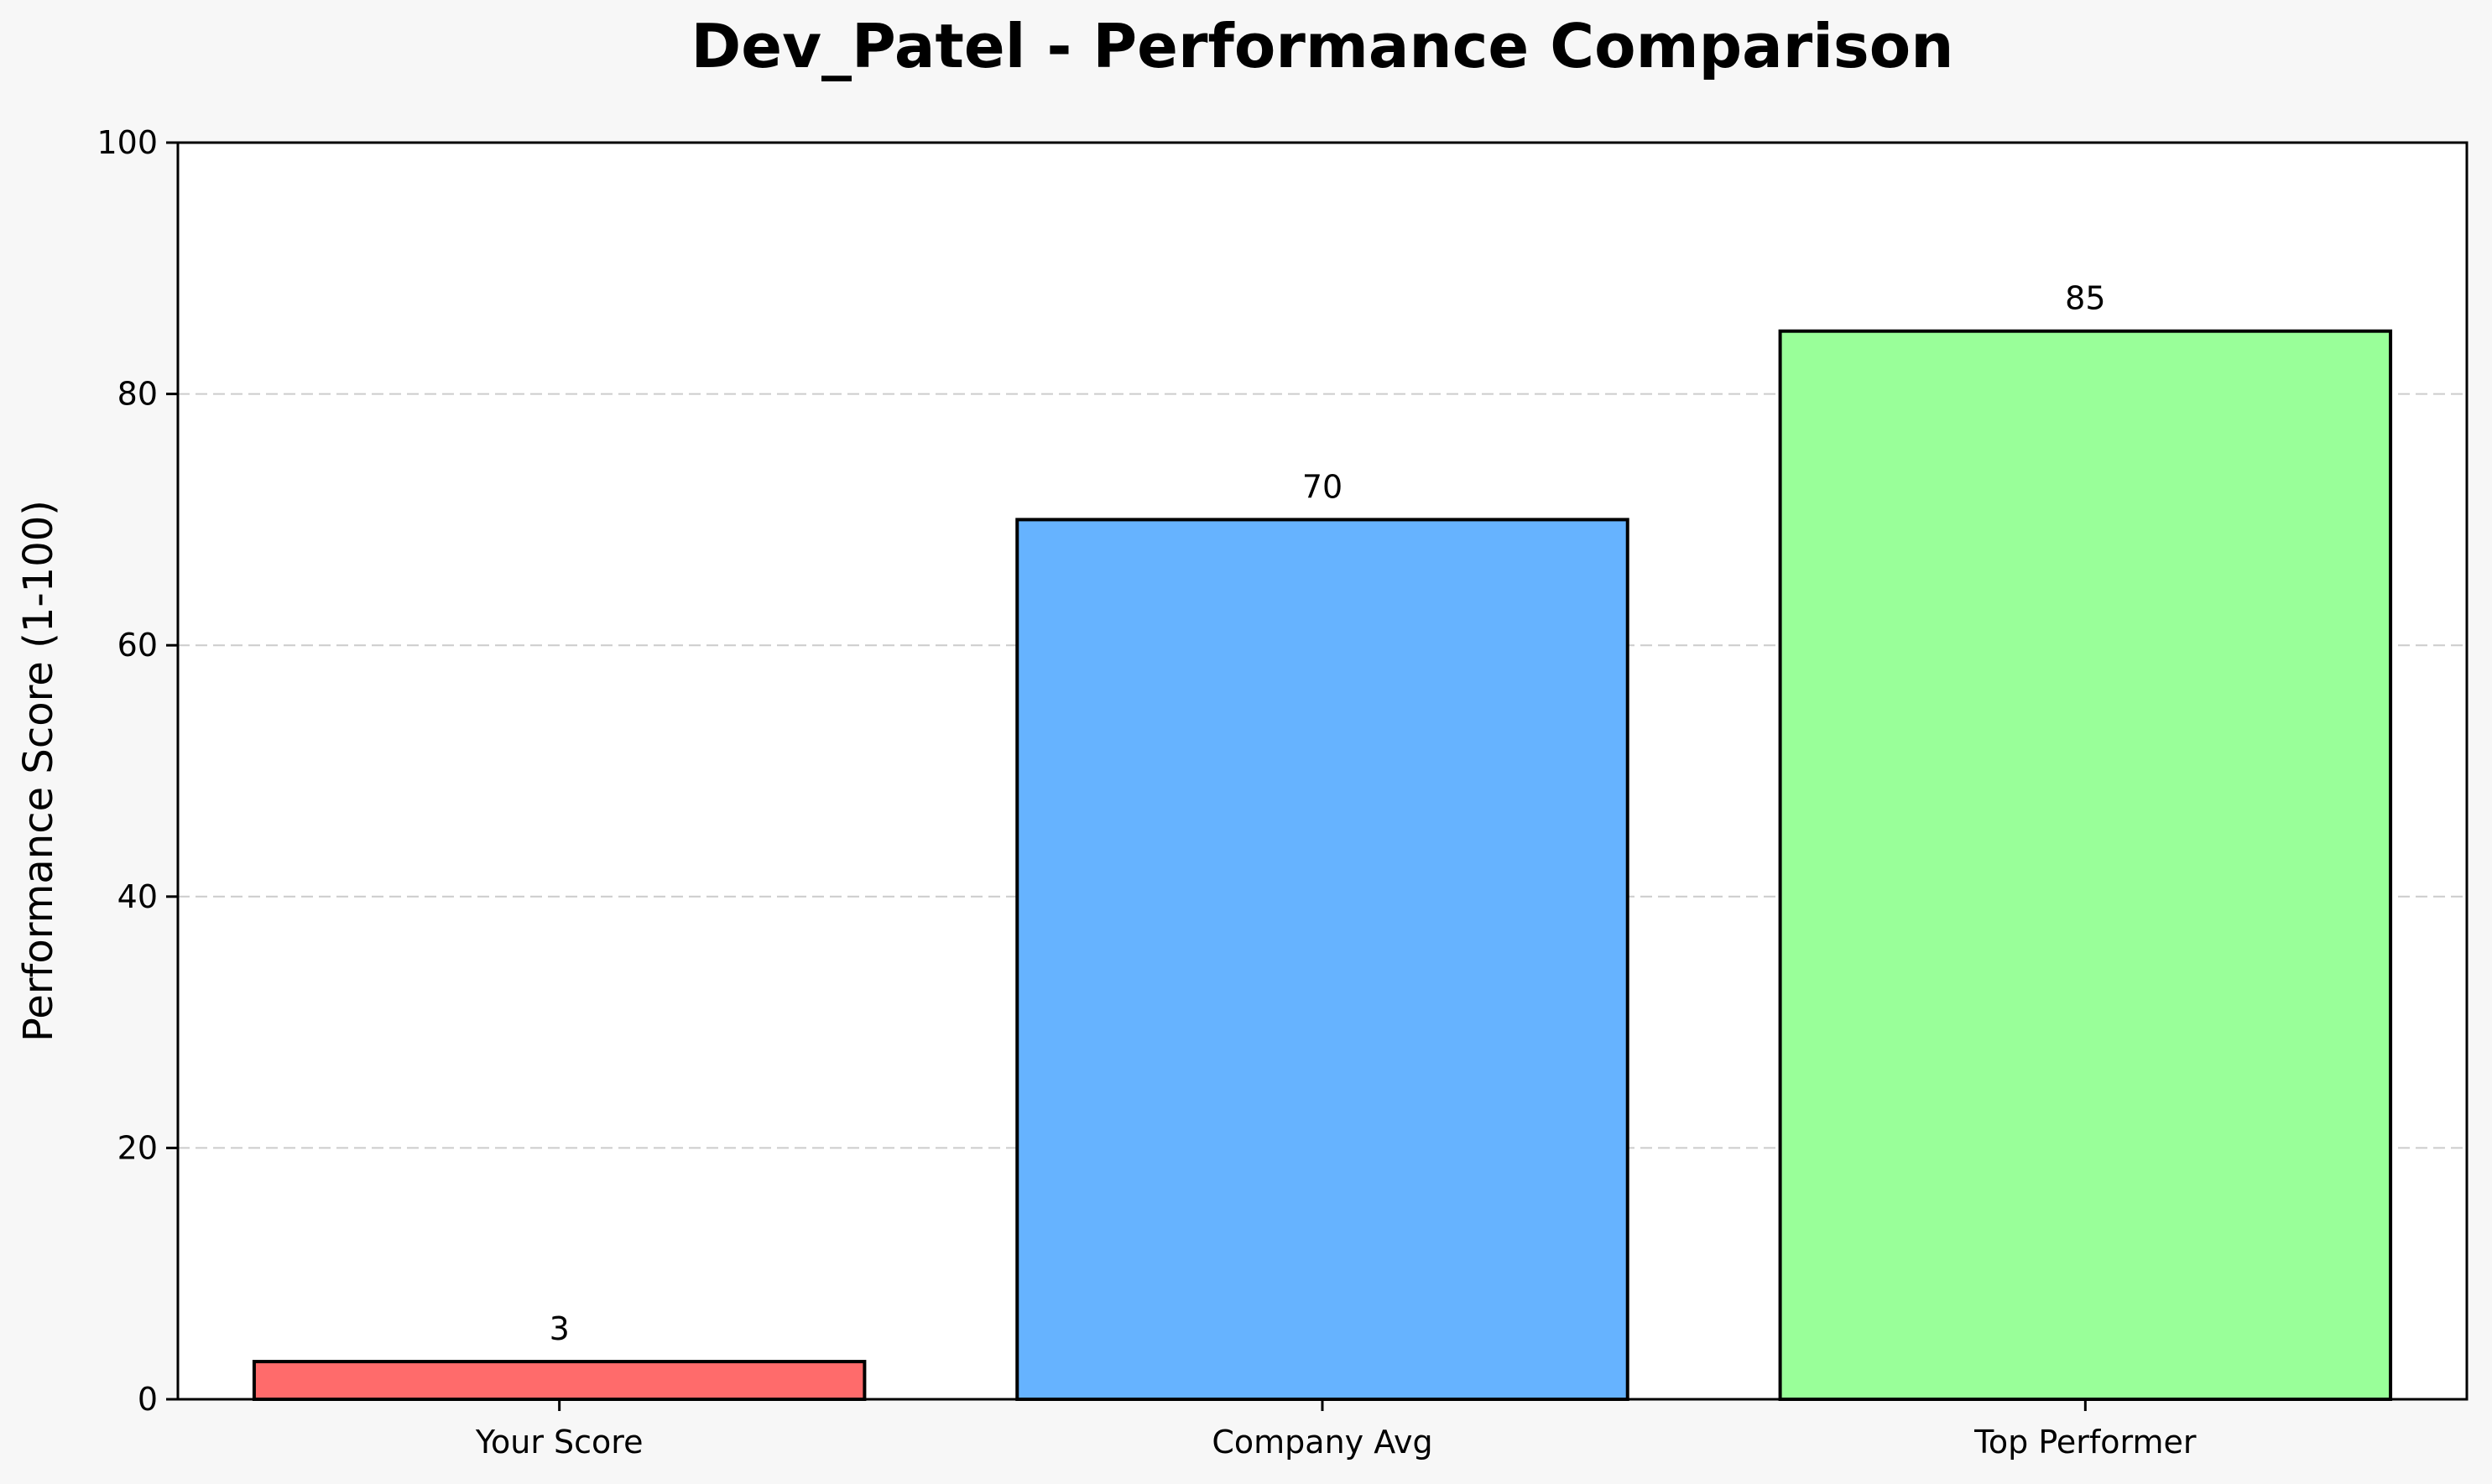 The width and height of the screenshot is (2492, 1484). What do you see at coordinates (1322, 46) in the screenshot?
I see `chart-title: Dev_Patel - Performance Comparison` at bounding box center [1322, 46].